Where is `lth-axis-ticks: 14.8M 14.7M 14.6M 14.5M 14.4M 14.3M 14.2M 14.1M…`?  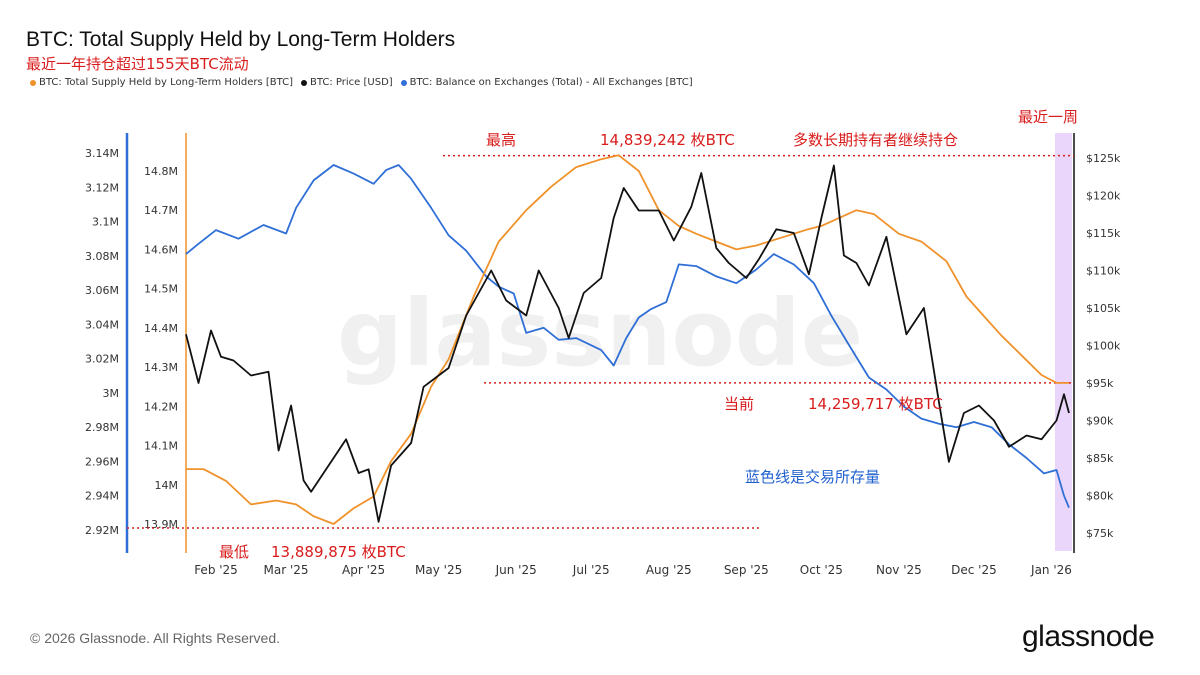 lth-axis-ticks: 14.8M 14.7M 14.6M 14.5M 14.4M 14.3M 14.2M 14.1M… is located at coordinates (161, 348).